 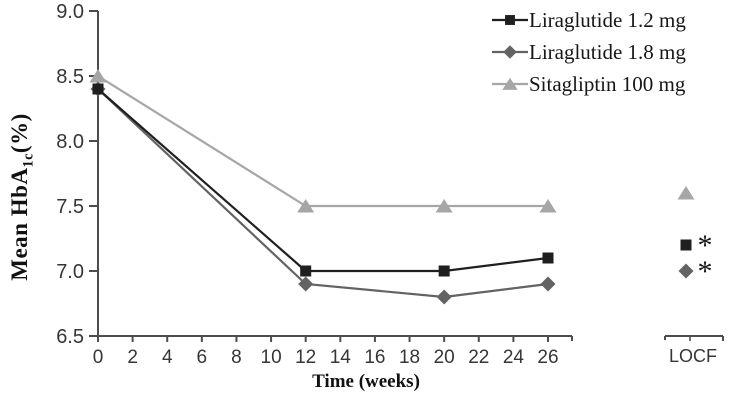 What do you see at coordinates (70, 142) in the screenshot?
I see `y-tick-label: 8.0` at bounding box center [70, 142].